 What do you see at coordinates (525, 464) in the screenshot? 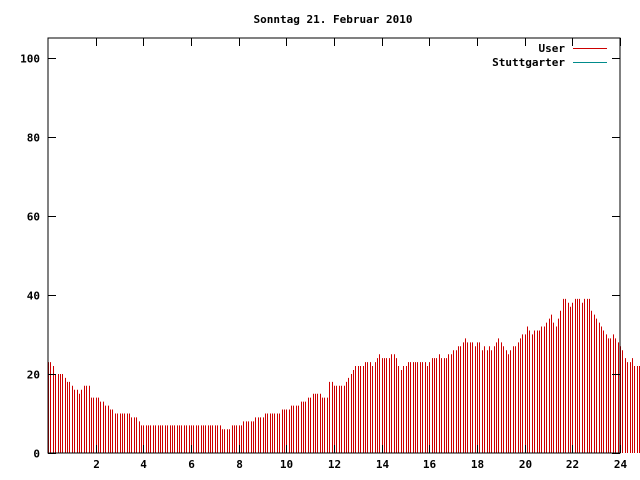
I see `x-tick-label: 20` at bounding box center [525, 464].